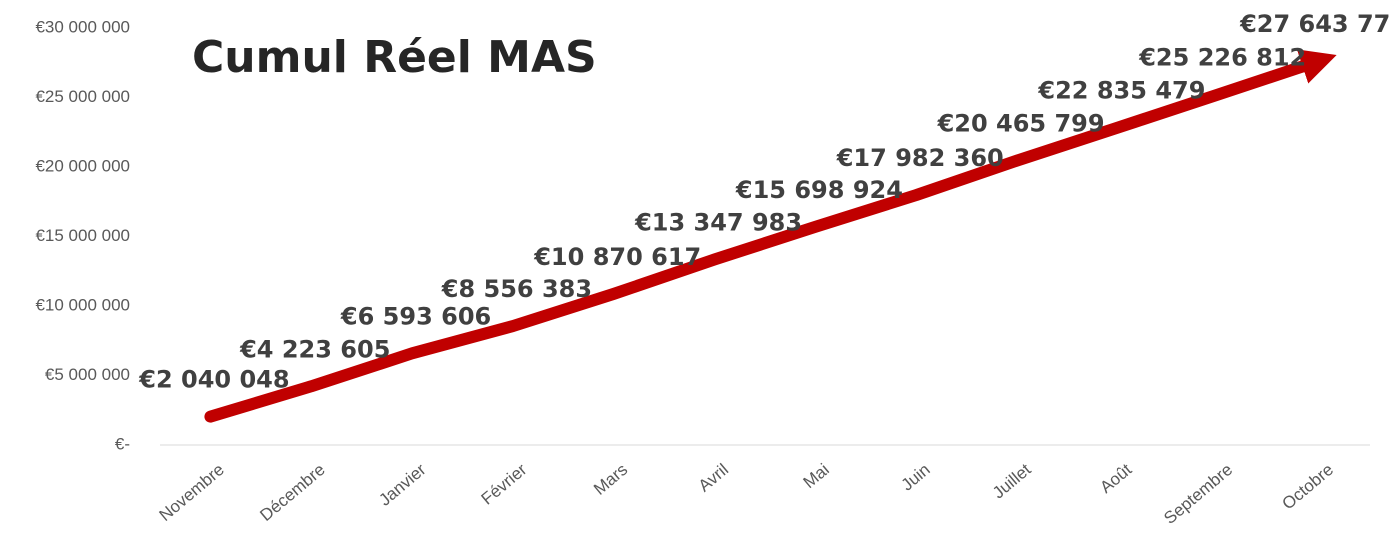 Image resolution: width=1391 pixels, height=549 pixels. What do you see at coordinates (82, 96) in the screenshot?
I see `y-tick-label: €25 000 000` at bounding box center [82, 96].